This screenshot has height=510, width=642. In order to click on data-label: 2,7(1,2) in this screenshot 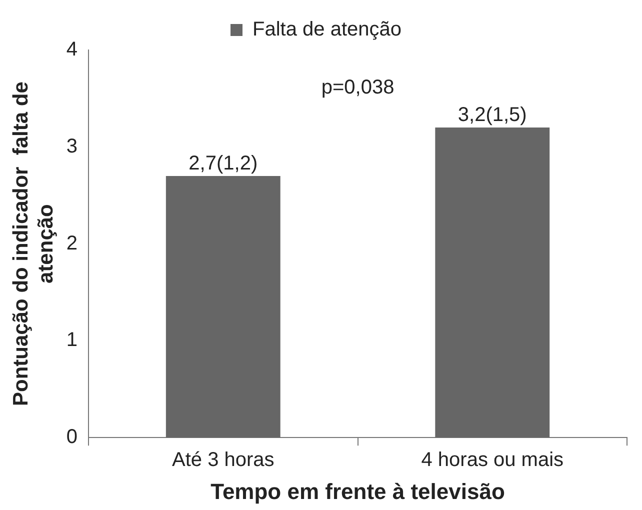, I will do `click(223, 163)`.